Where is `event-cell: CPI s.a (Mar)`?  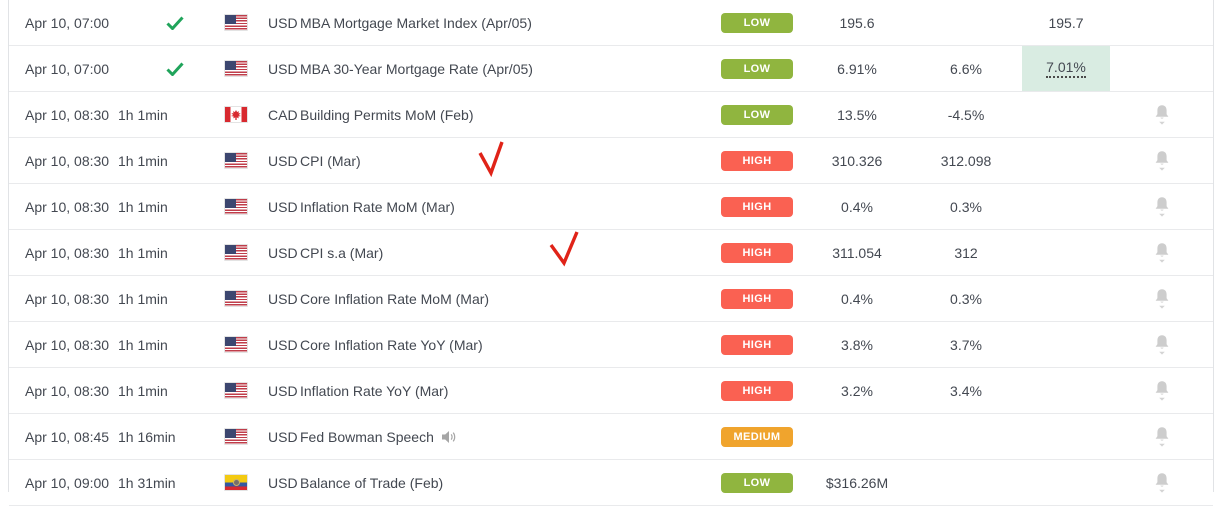
event-cell: CPI s.a (Mar) is located at coordinates (505, 253).